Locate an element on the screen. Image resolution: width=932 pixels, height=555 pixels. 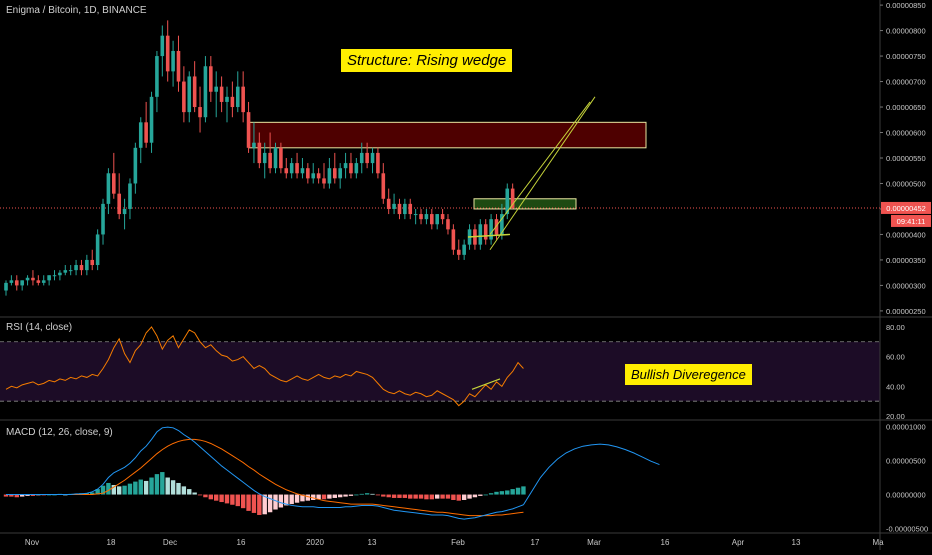
time-tick-label: Ma is located at coordinates (878, 542).